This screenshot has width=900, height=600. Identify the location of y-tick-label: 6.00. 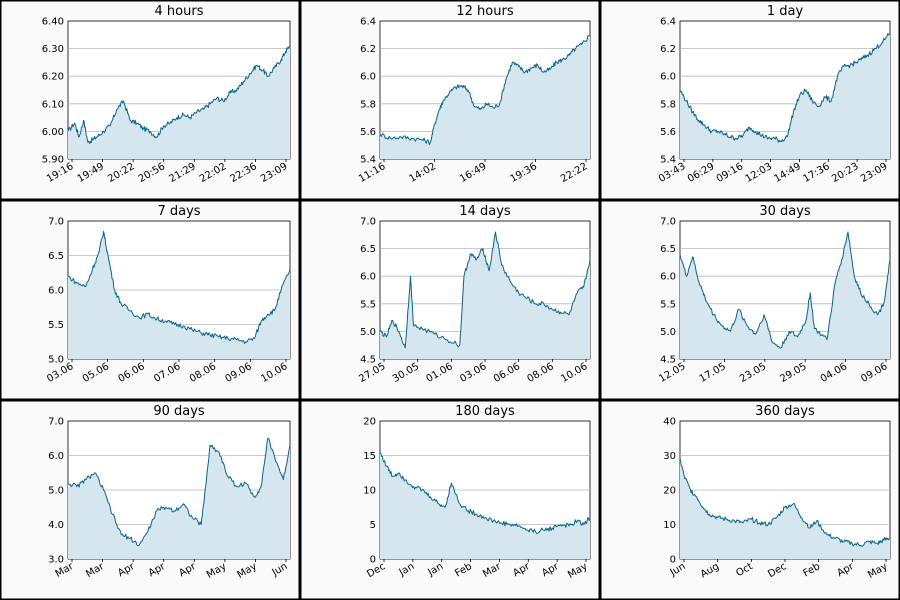
(53, 132).